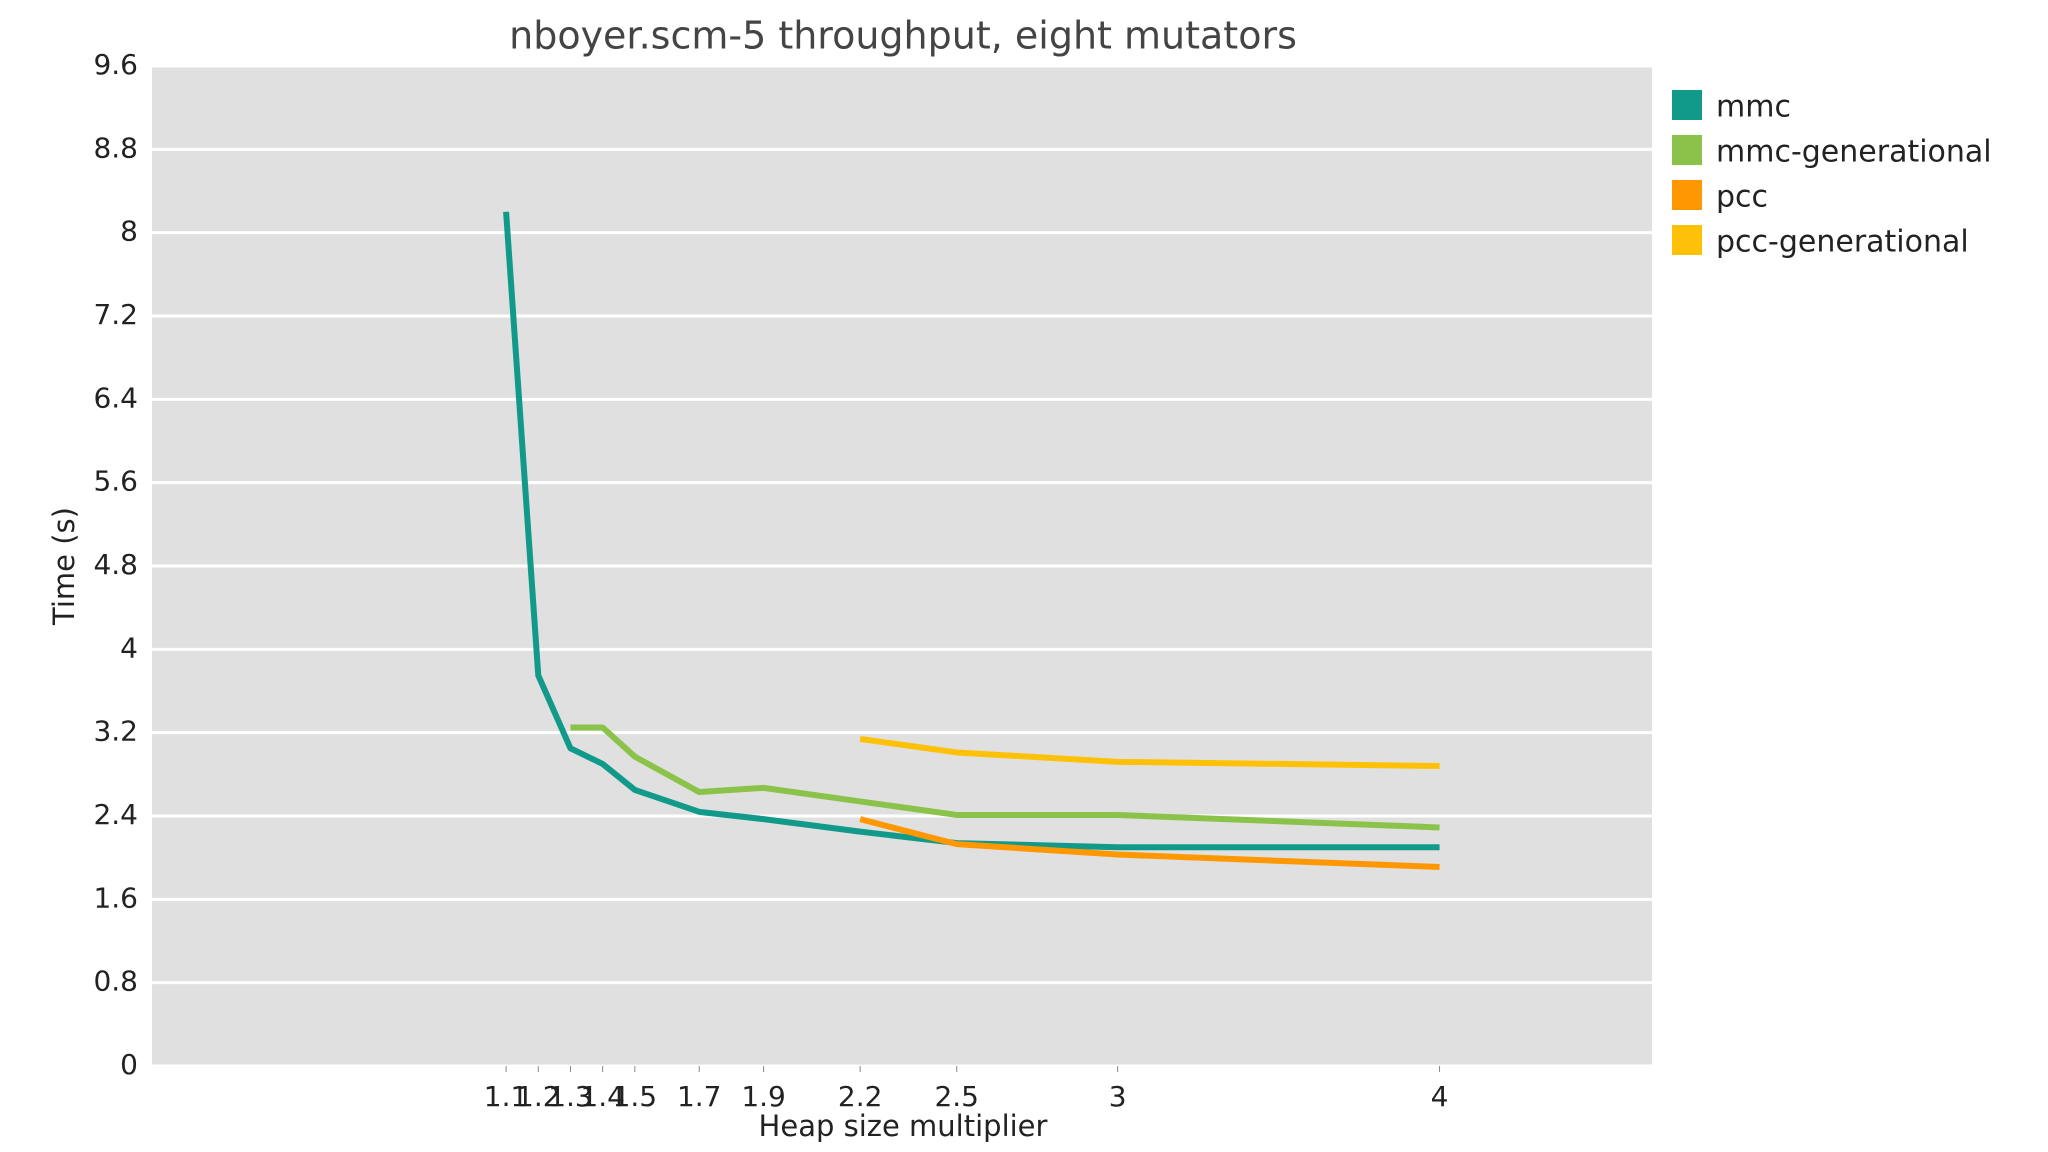 This screenshot has width=2048, height=1152. What do you see at coordinates (602, 1096) in the screenshot?
I see `x-tick-label: 1.4` at bounding box center [602, 1096].